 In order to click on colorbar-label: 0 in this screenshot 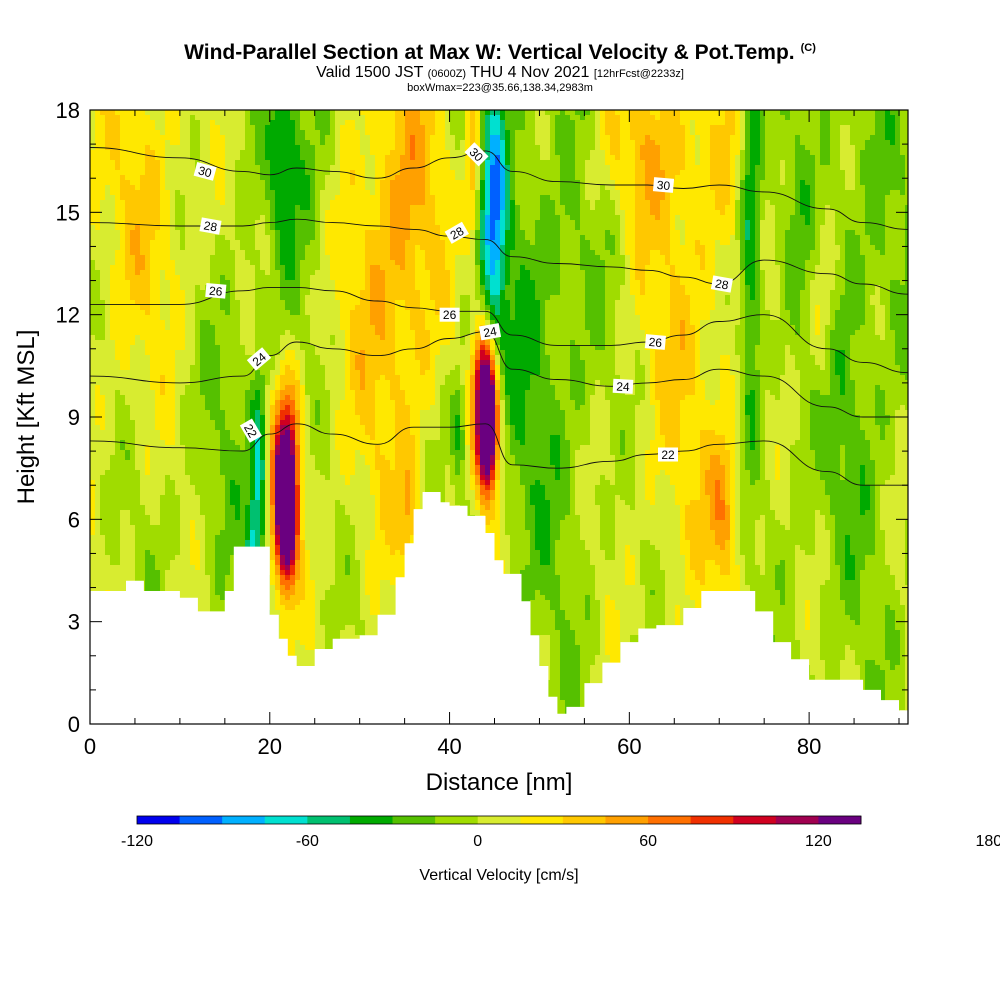, I will do `click(477, 841)`.